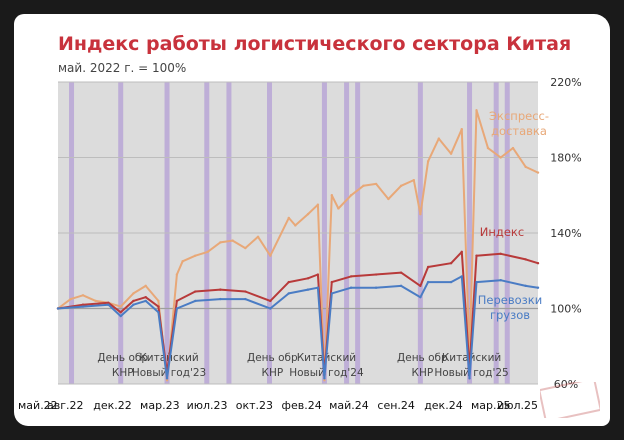  Describe the element at coordinates (510, 300) in the screenshot. I see `series-label: Перевозки` at that location.